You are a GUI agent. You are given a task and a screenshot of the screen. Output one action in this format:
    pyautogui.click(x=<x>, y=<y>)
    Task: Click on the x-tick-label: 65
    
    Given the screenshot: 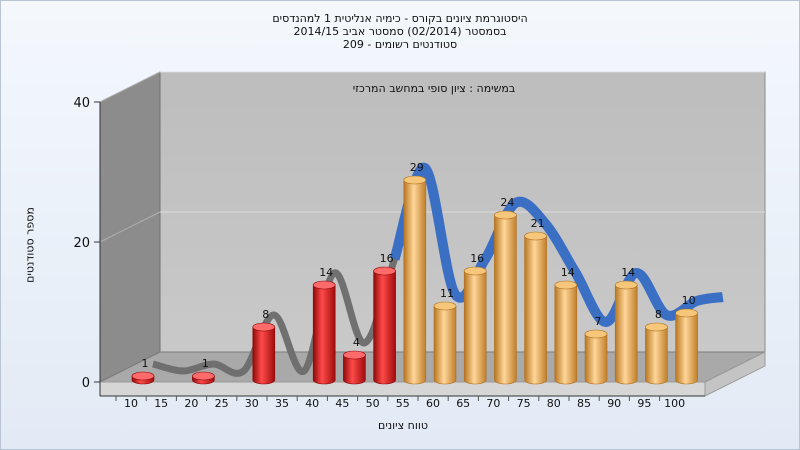 What is the action you would take?
    pyautogui.click(x=463, y=403)
    